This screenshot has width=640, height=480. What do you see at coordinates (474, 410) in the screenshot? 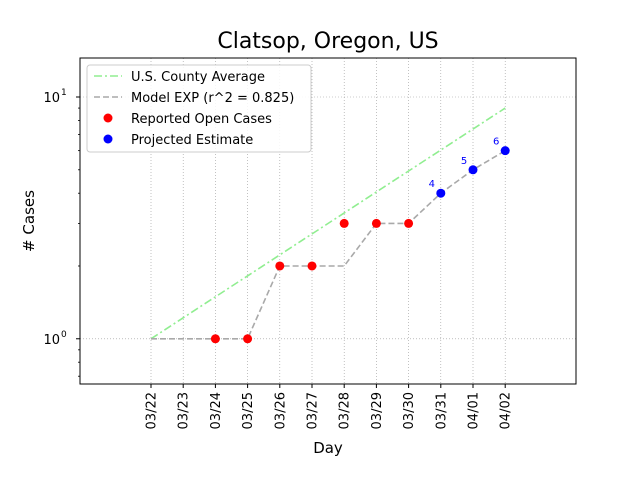
I see `x-tick-label: 04/01` at bounding box center [474, 410].